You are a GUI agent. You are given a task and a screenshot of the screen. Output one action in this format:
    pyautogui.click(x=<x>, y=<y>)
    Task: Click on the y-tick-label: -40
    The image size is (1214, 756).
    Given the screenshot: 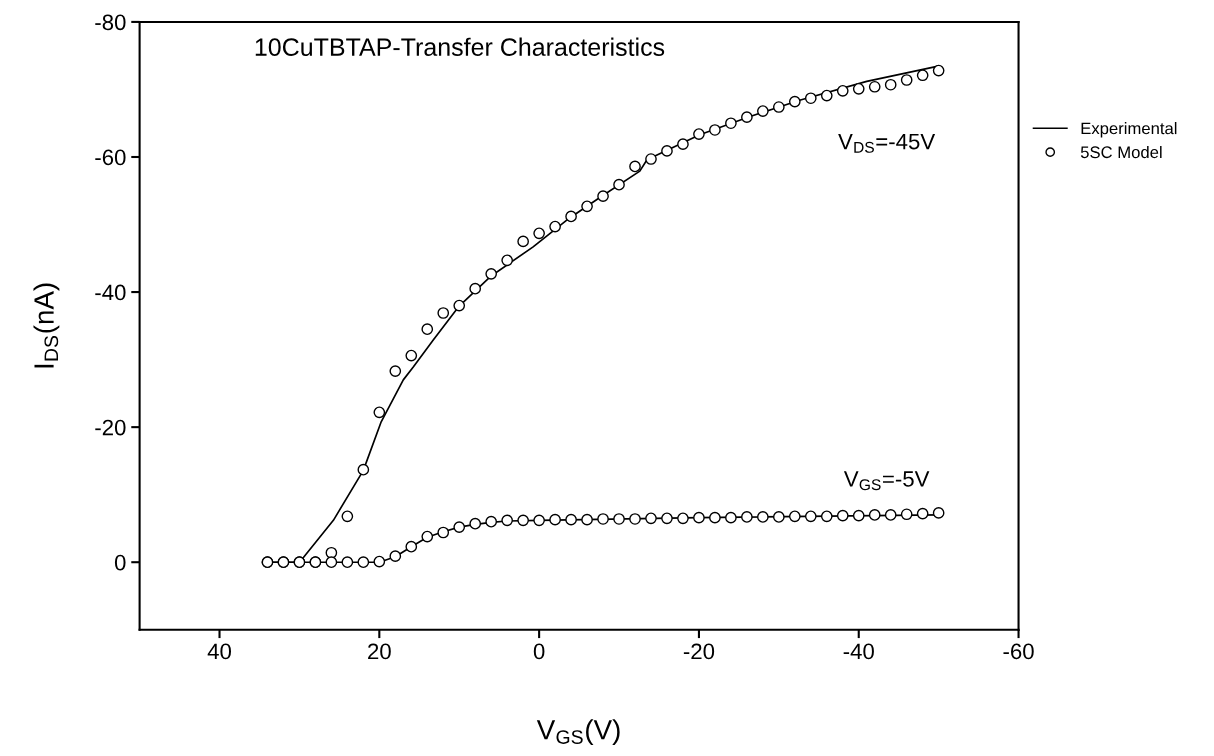 What is the action you would take?
    pyautogui.click(x=110, y=292)
    